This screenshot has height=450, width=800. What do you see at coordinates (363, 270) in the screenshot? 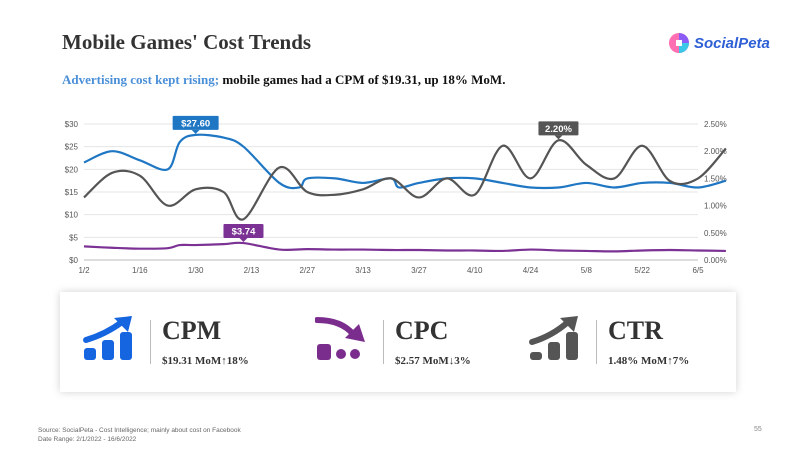
I see `x-tick-label: 3/13` at bounding box center [363, 270].